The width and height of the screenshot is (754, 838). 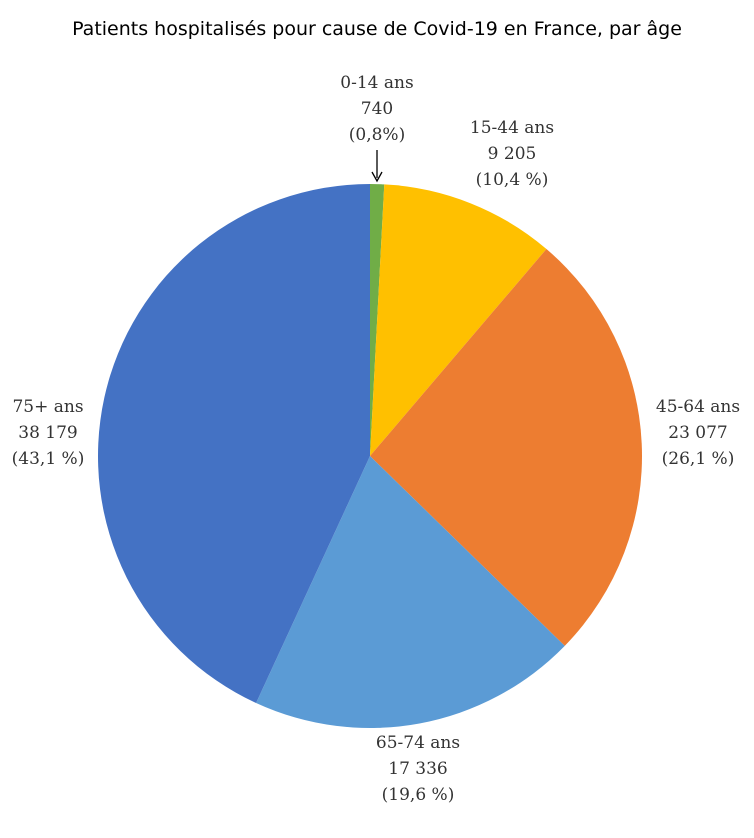 What do you see at coordinates (47, 433) in the screenshot?
I see `slice-value-label: 38 179` at bounding box center [47, 433].